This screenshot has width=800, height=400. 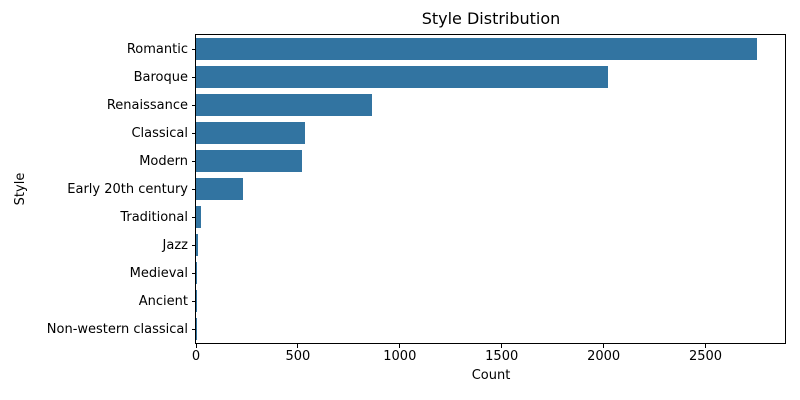 I want to click on x-tick-label: 1500, so click(x=502, y=356).